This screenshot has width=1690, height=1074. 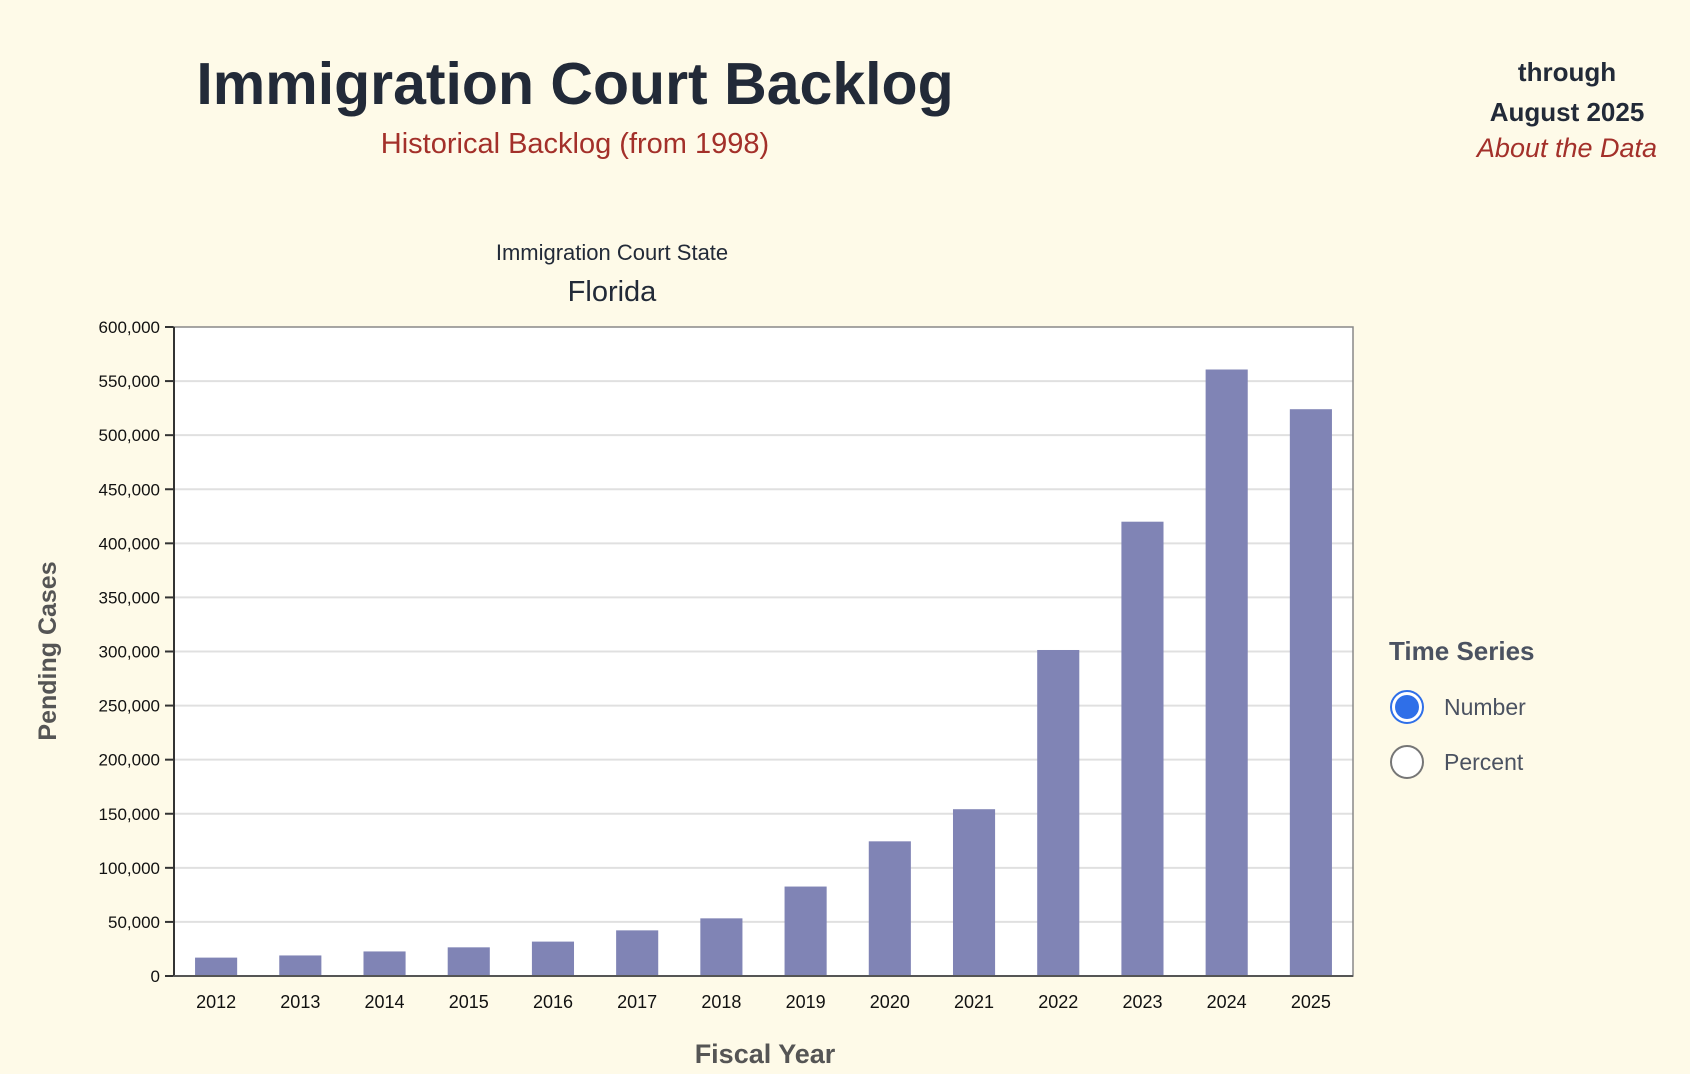 What do you see at coordinates (129, 489) in the screenshot?
I see `y-tick-label: 450,000` at bounding box center [129, 489].